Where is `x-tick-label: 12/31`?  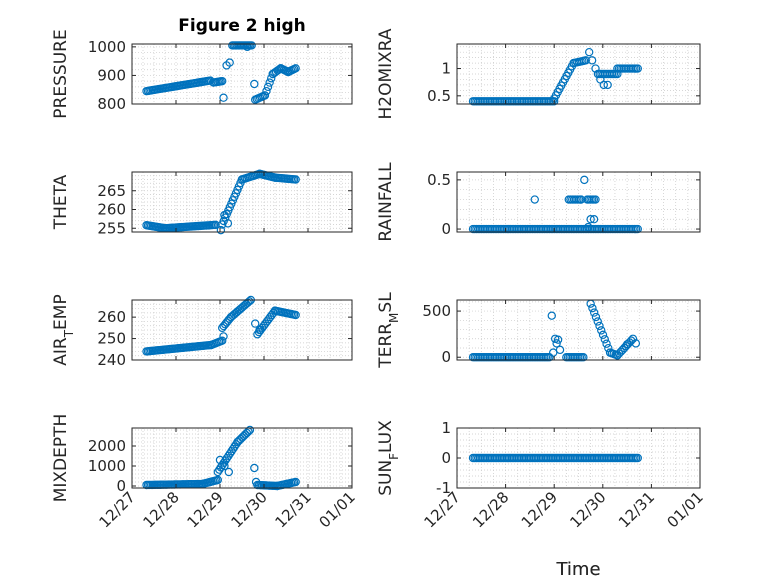 x-tick-label: 12/31 is located at coordinates (636, 509).